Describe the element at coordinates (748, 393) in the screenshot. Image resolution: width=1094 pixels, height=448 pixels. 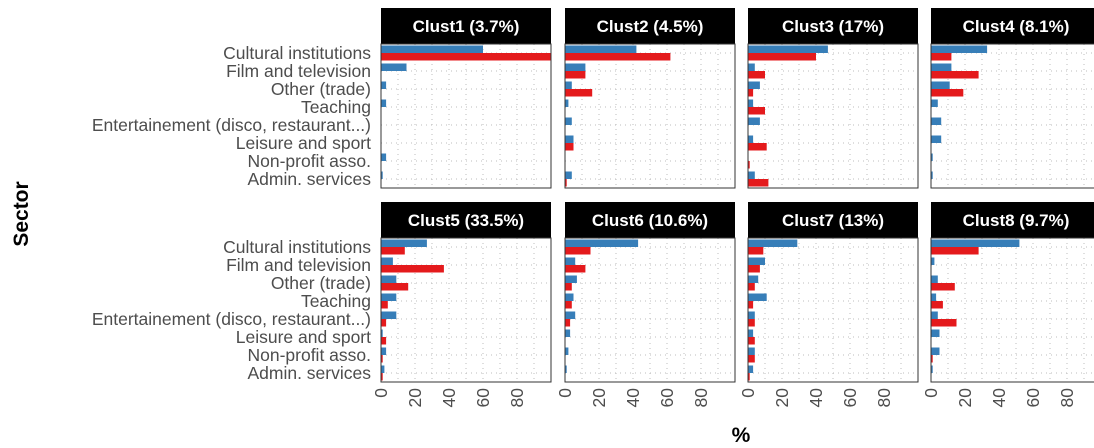
I see `x-tick-label: 0` at that location.